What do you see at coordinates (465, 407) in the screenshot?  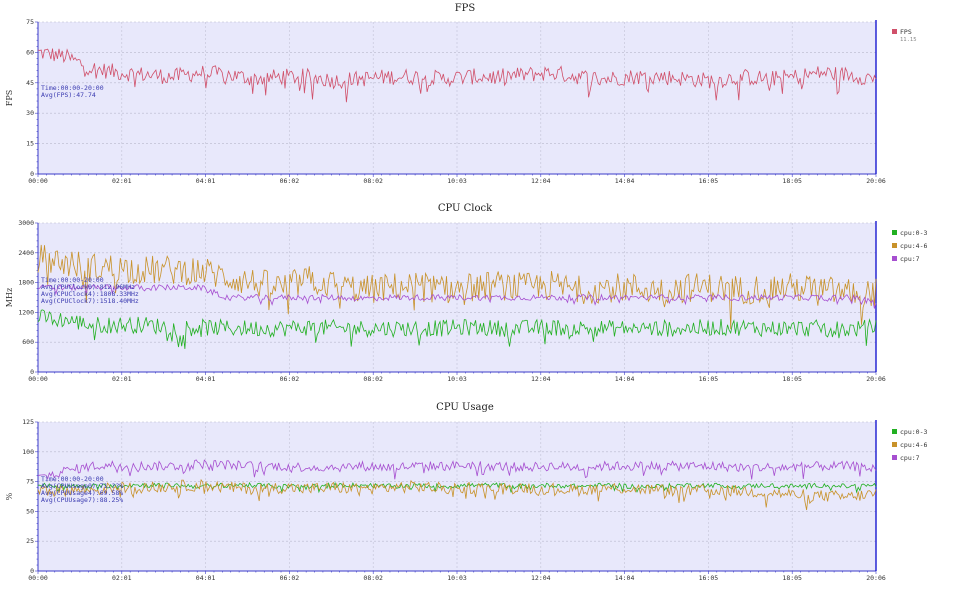 I see `chart-title: CPU Usage` at bounding box center [465, 407].